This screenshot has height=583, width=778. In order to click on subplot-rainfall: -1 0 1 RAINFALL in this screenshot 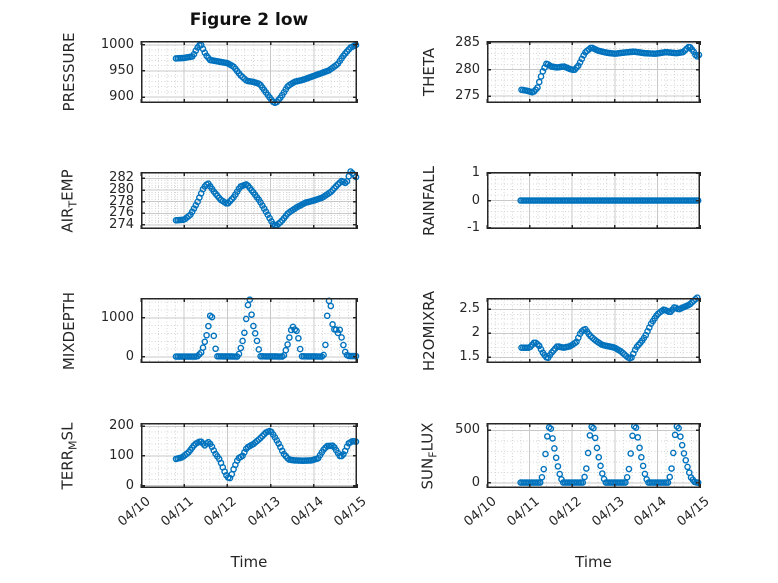, I will do `click(561, 200)`.